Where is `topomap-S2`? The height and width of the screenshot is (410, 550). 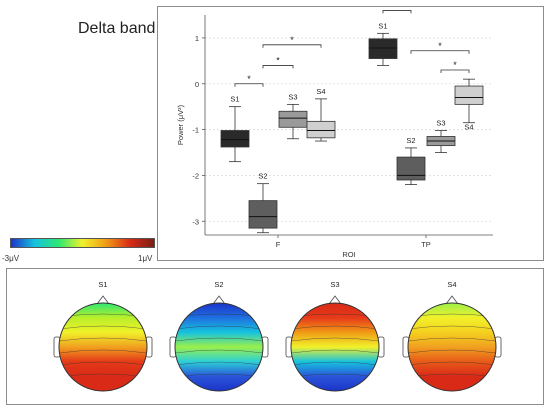 topomap-S2 is located at coordinates (219, 343).